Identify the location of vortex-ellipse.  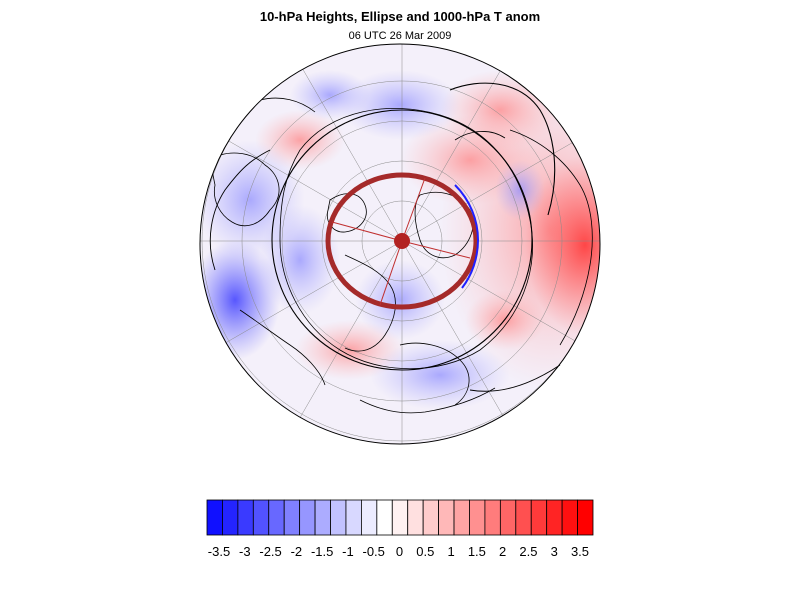
(402, 241).